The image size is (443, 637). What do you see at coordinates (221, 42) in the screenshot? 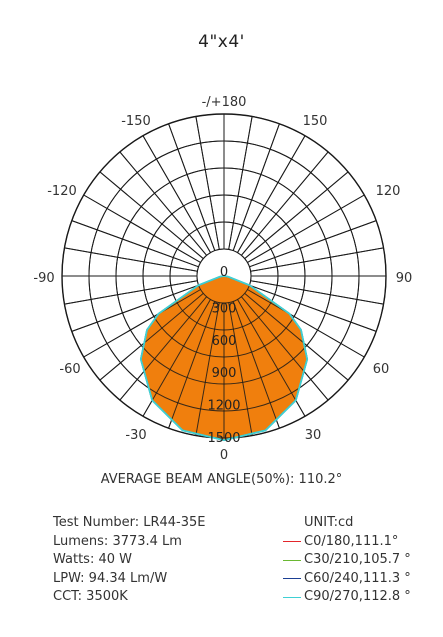
I see `chart-title: 4"x4'` at bounding box center [221, 42].